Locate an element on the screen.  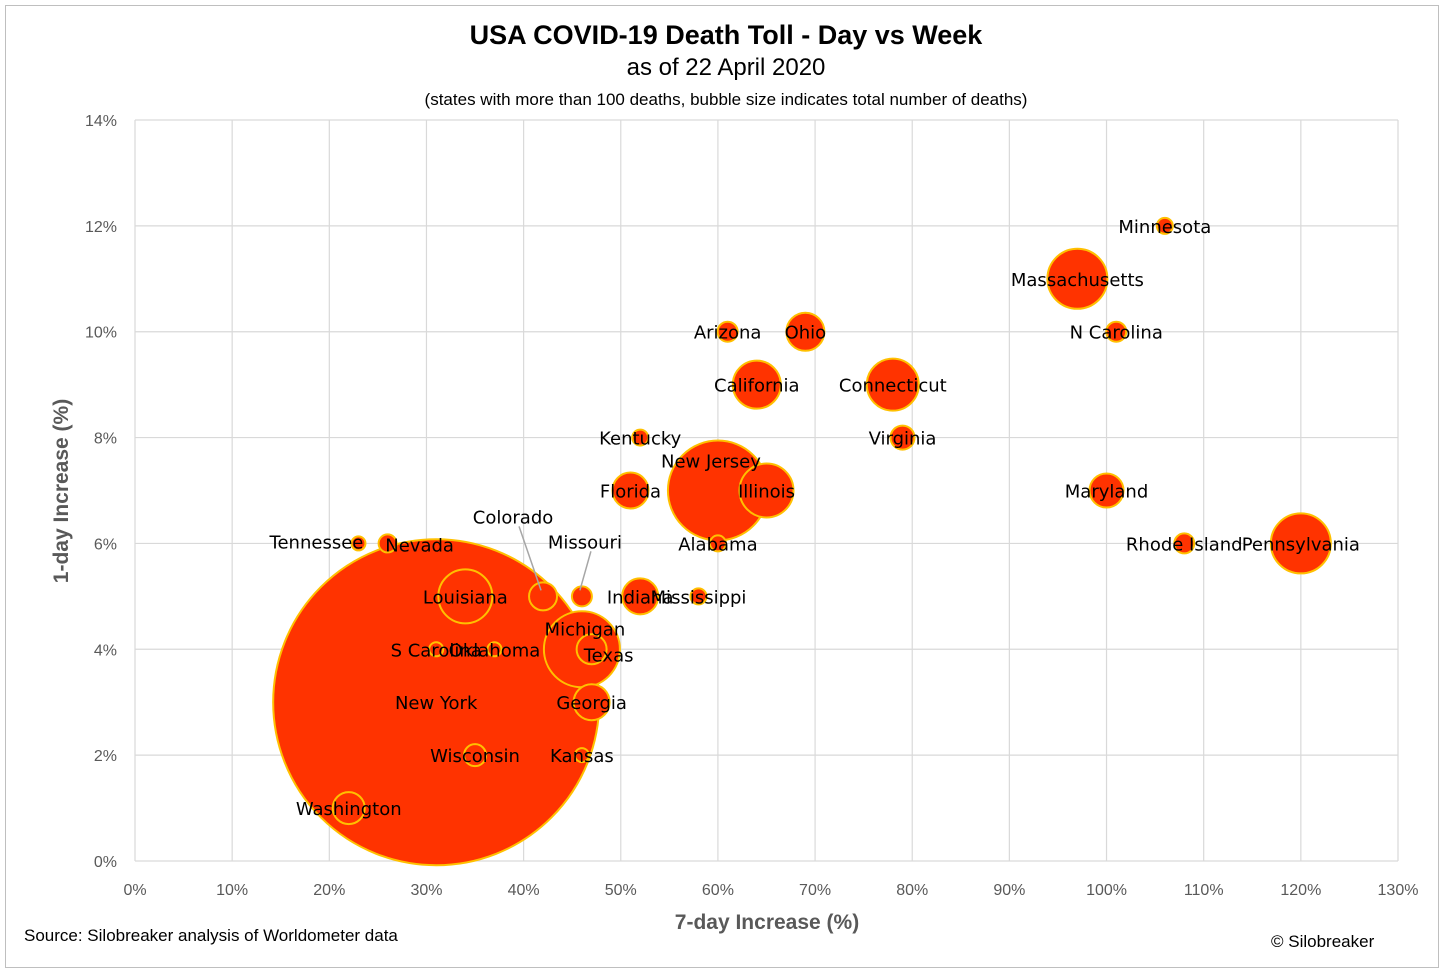
x-tick-label: 0% is located at coordinates (134, 890).